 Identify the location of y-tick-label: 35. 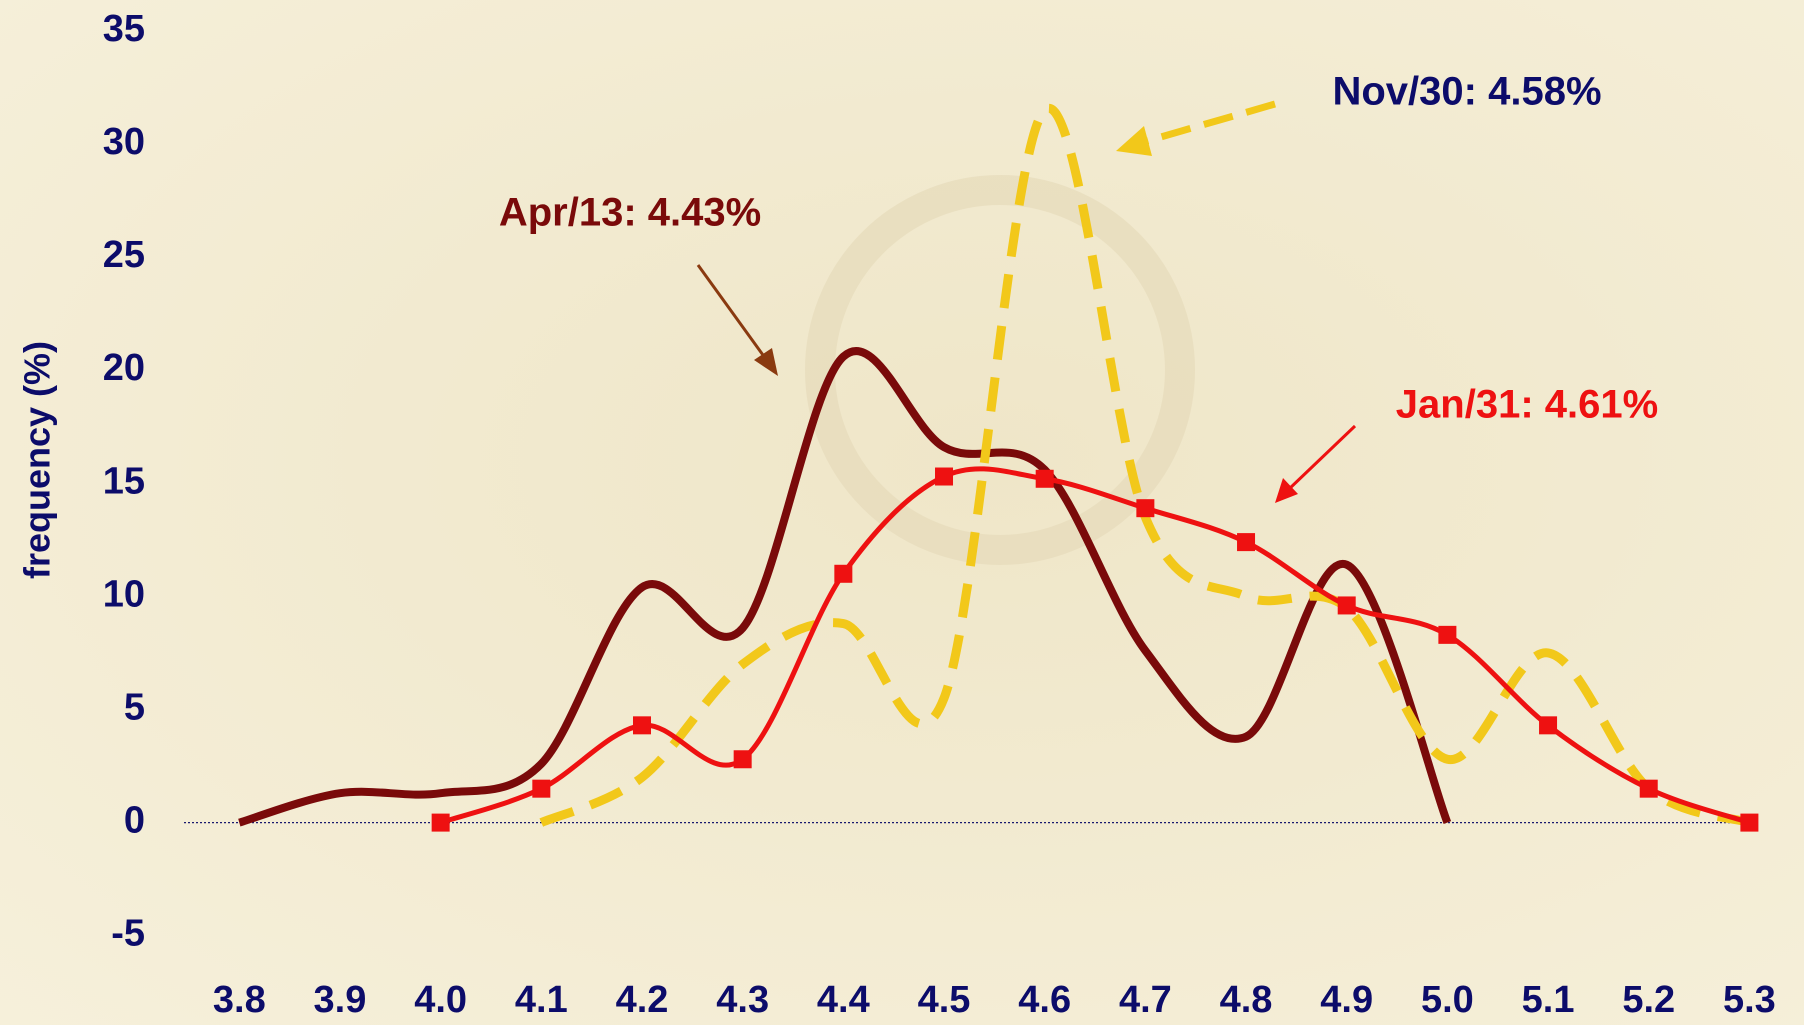
(124, 29).